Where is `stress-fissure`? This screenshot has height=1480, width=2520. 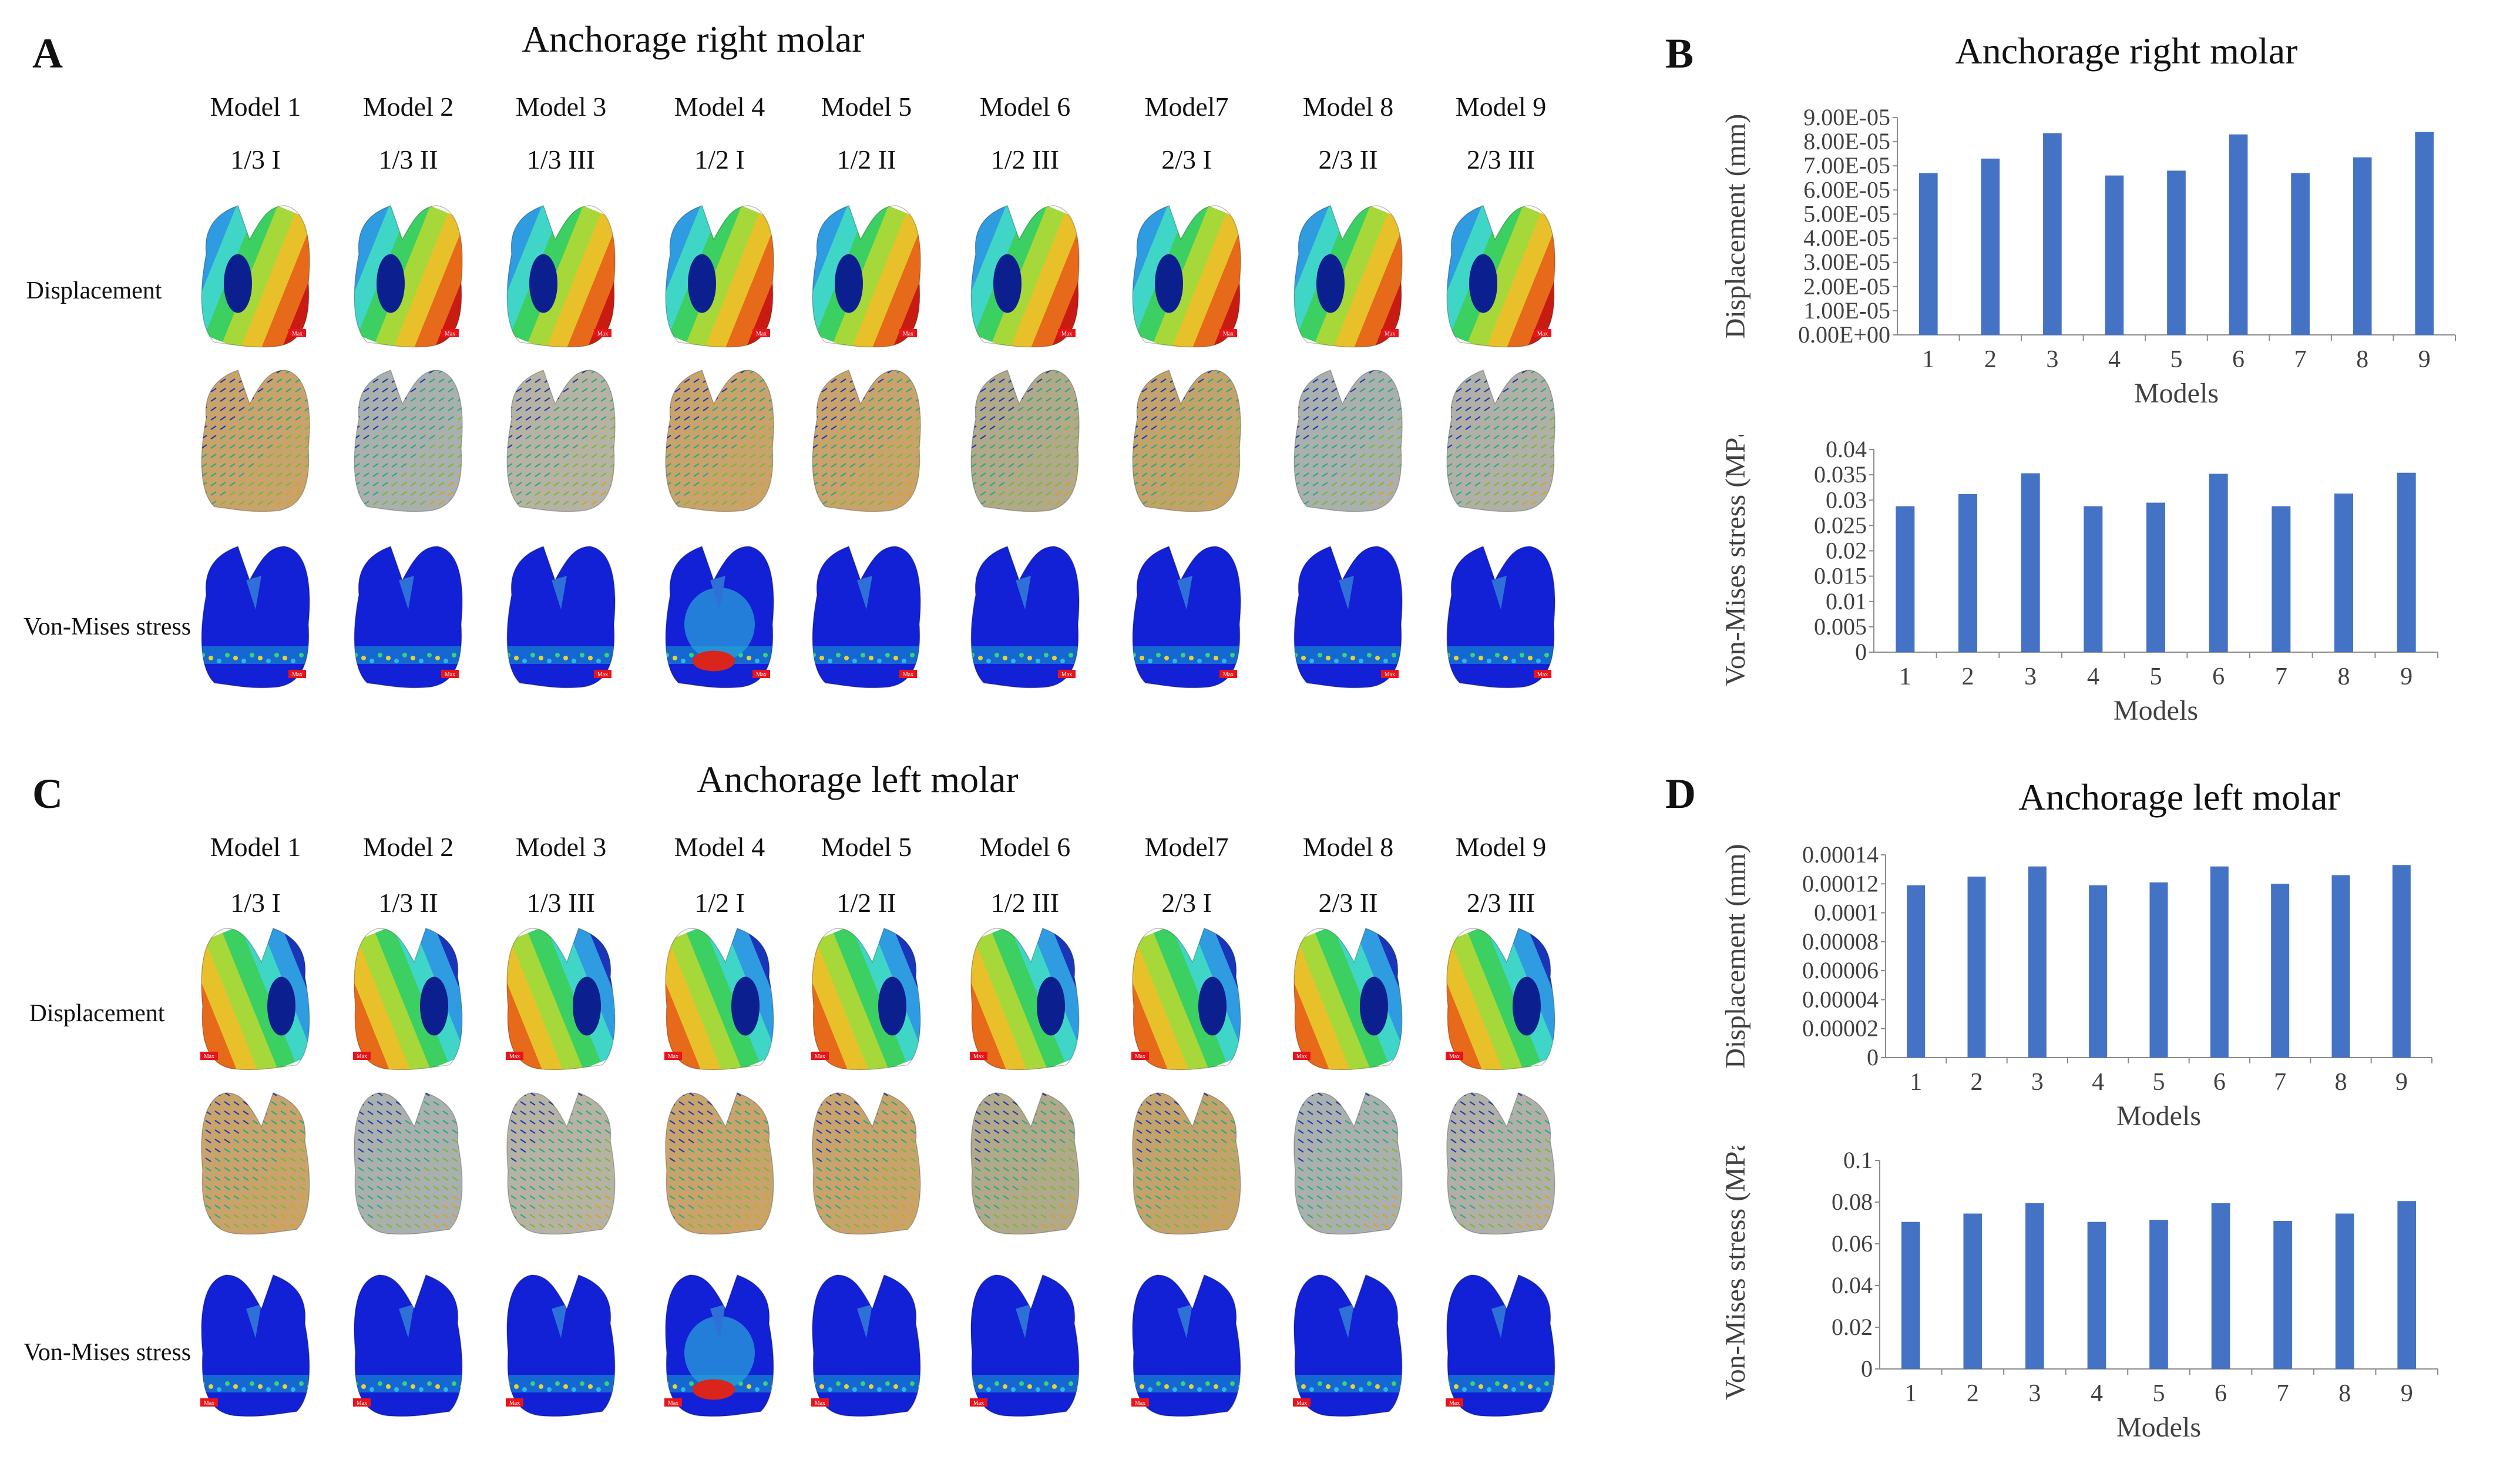
stress-fissure is located at coordinates (406, 593).